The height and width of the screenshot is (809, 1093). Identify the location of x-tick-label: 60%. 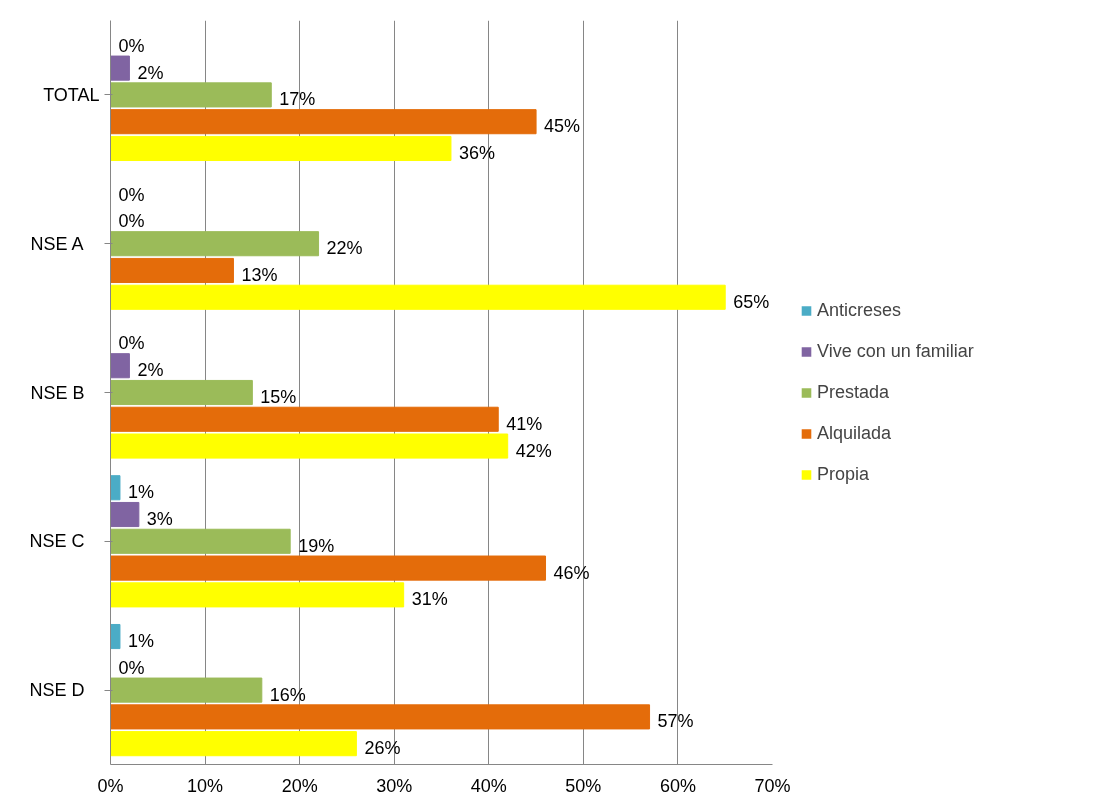
(677, 785).